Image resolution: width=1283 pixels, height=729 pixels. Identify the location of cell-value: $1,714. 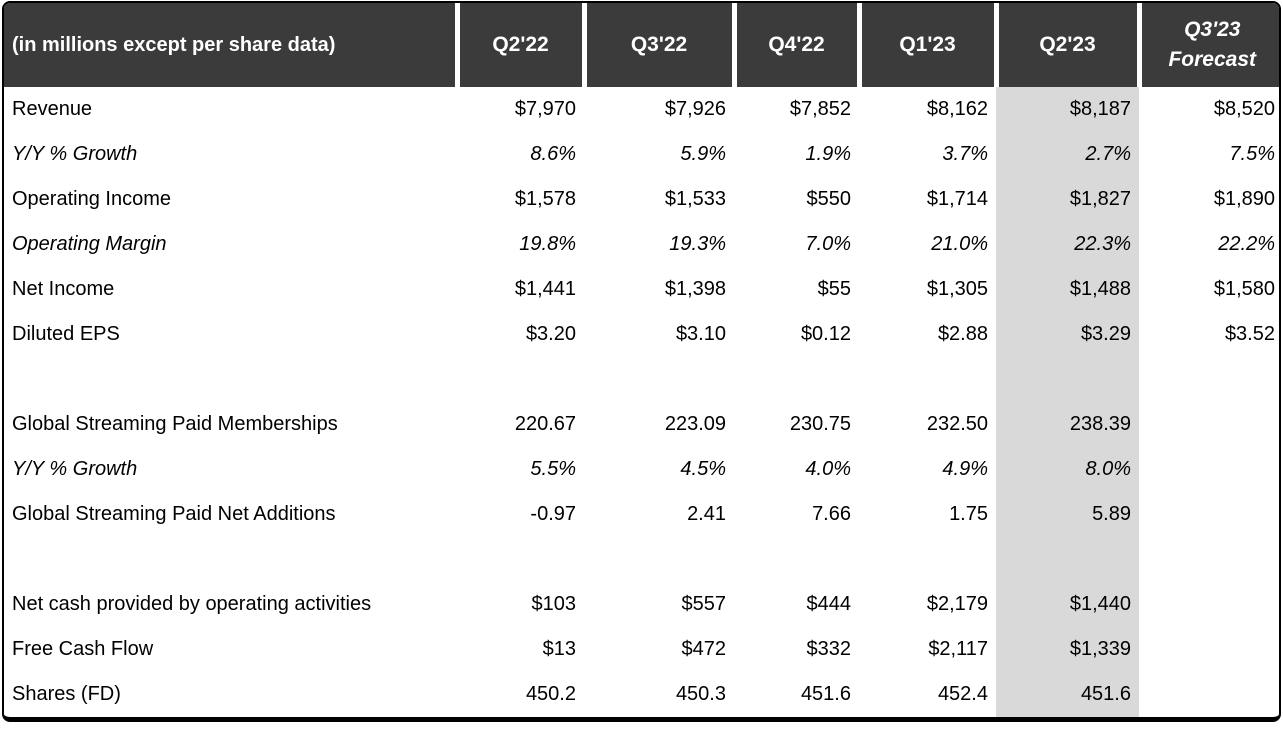
(957, 199).